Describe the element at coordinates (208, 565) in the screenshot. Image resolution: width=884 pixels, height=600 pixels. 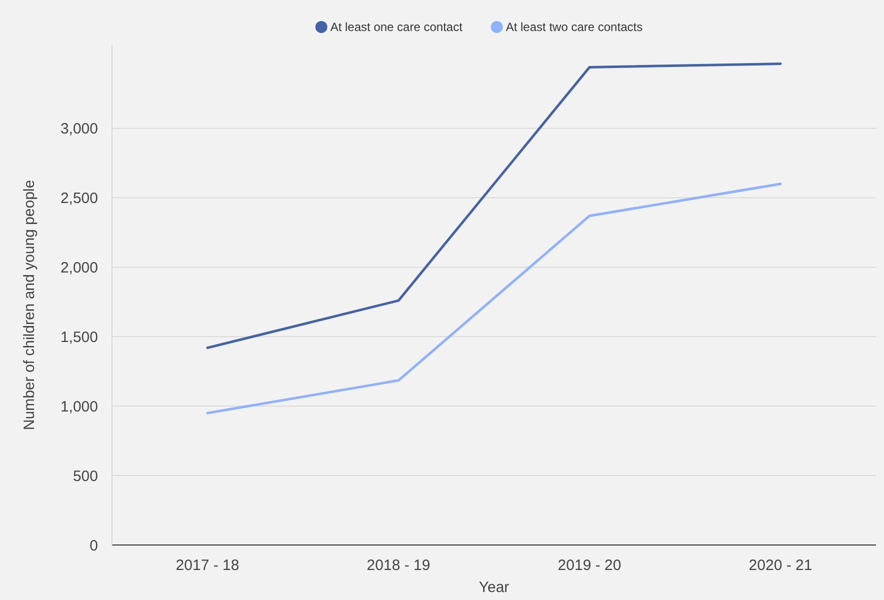
I see `x-tick-label: 2017 - 18` at that location.